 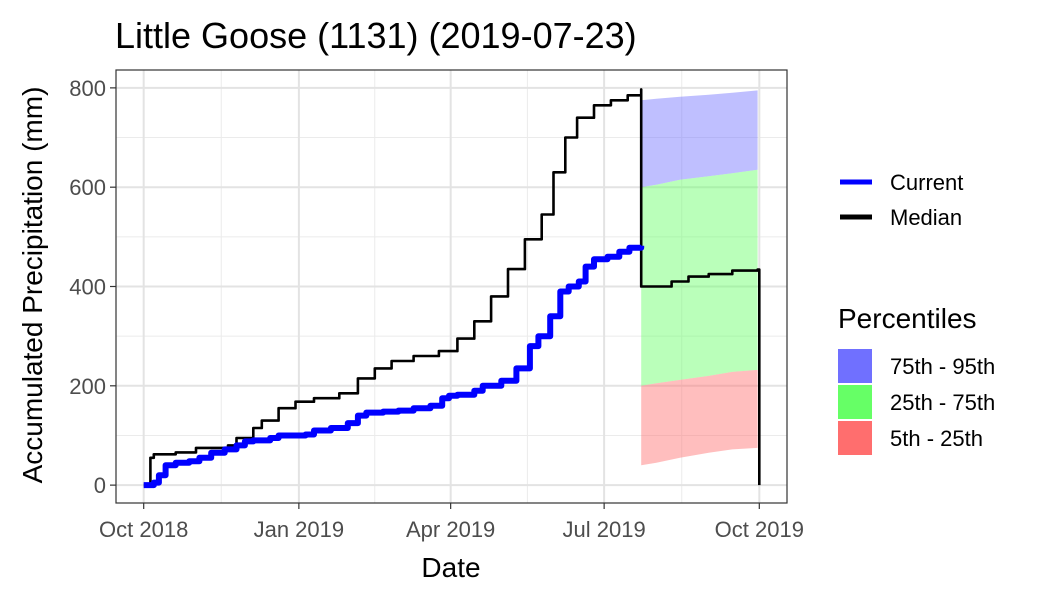 I want to click on x-tick-label: Jan 2019, so click(x=299, y=529).